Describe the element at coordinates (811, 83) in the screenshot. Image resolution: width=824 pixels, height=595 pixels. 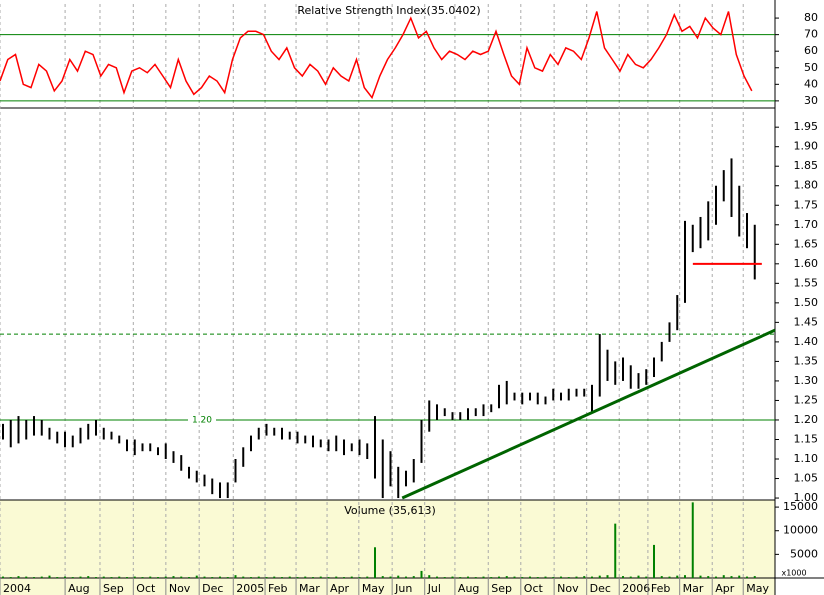
I see `y-tick-label: 40` at that location.